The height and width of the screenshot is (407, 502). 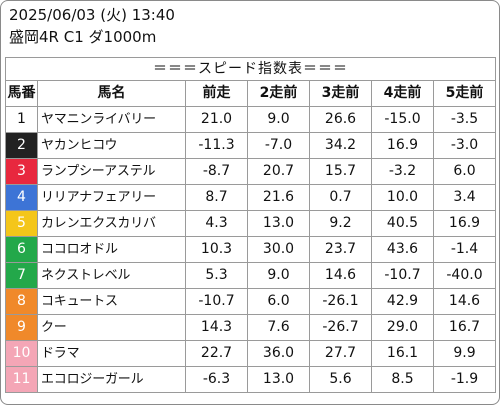 I want to click on speed-index-cell: 9.2, so click(x=340, y=223).